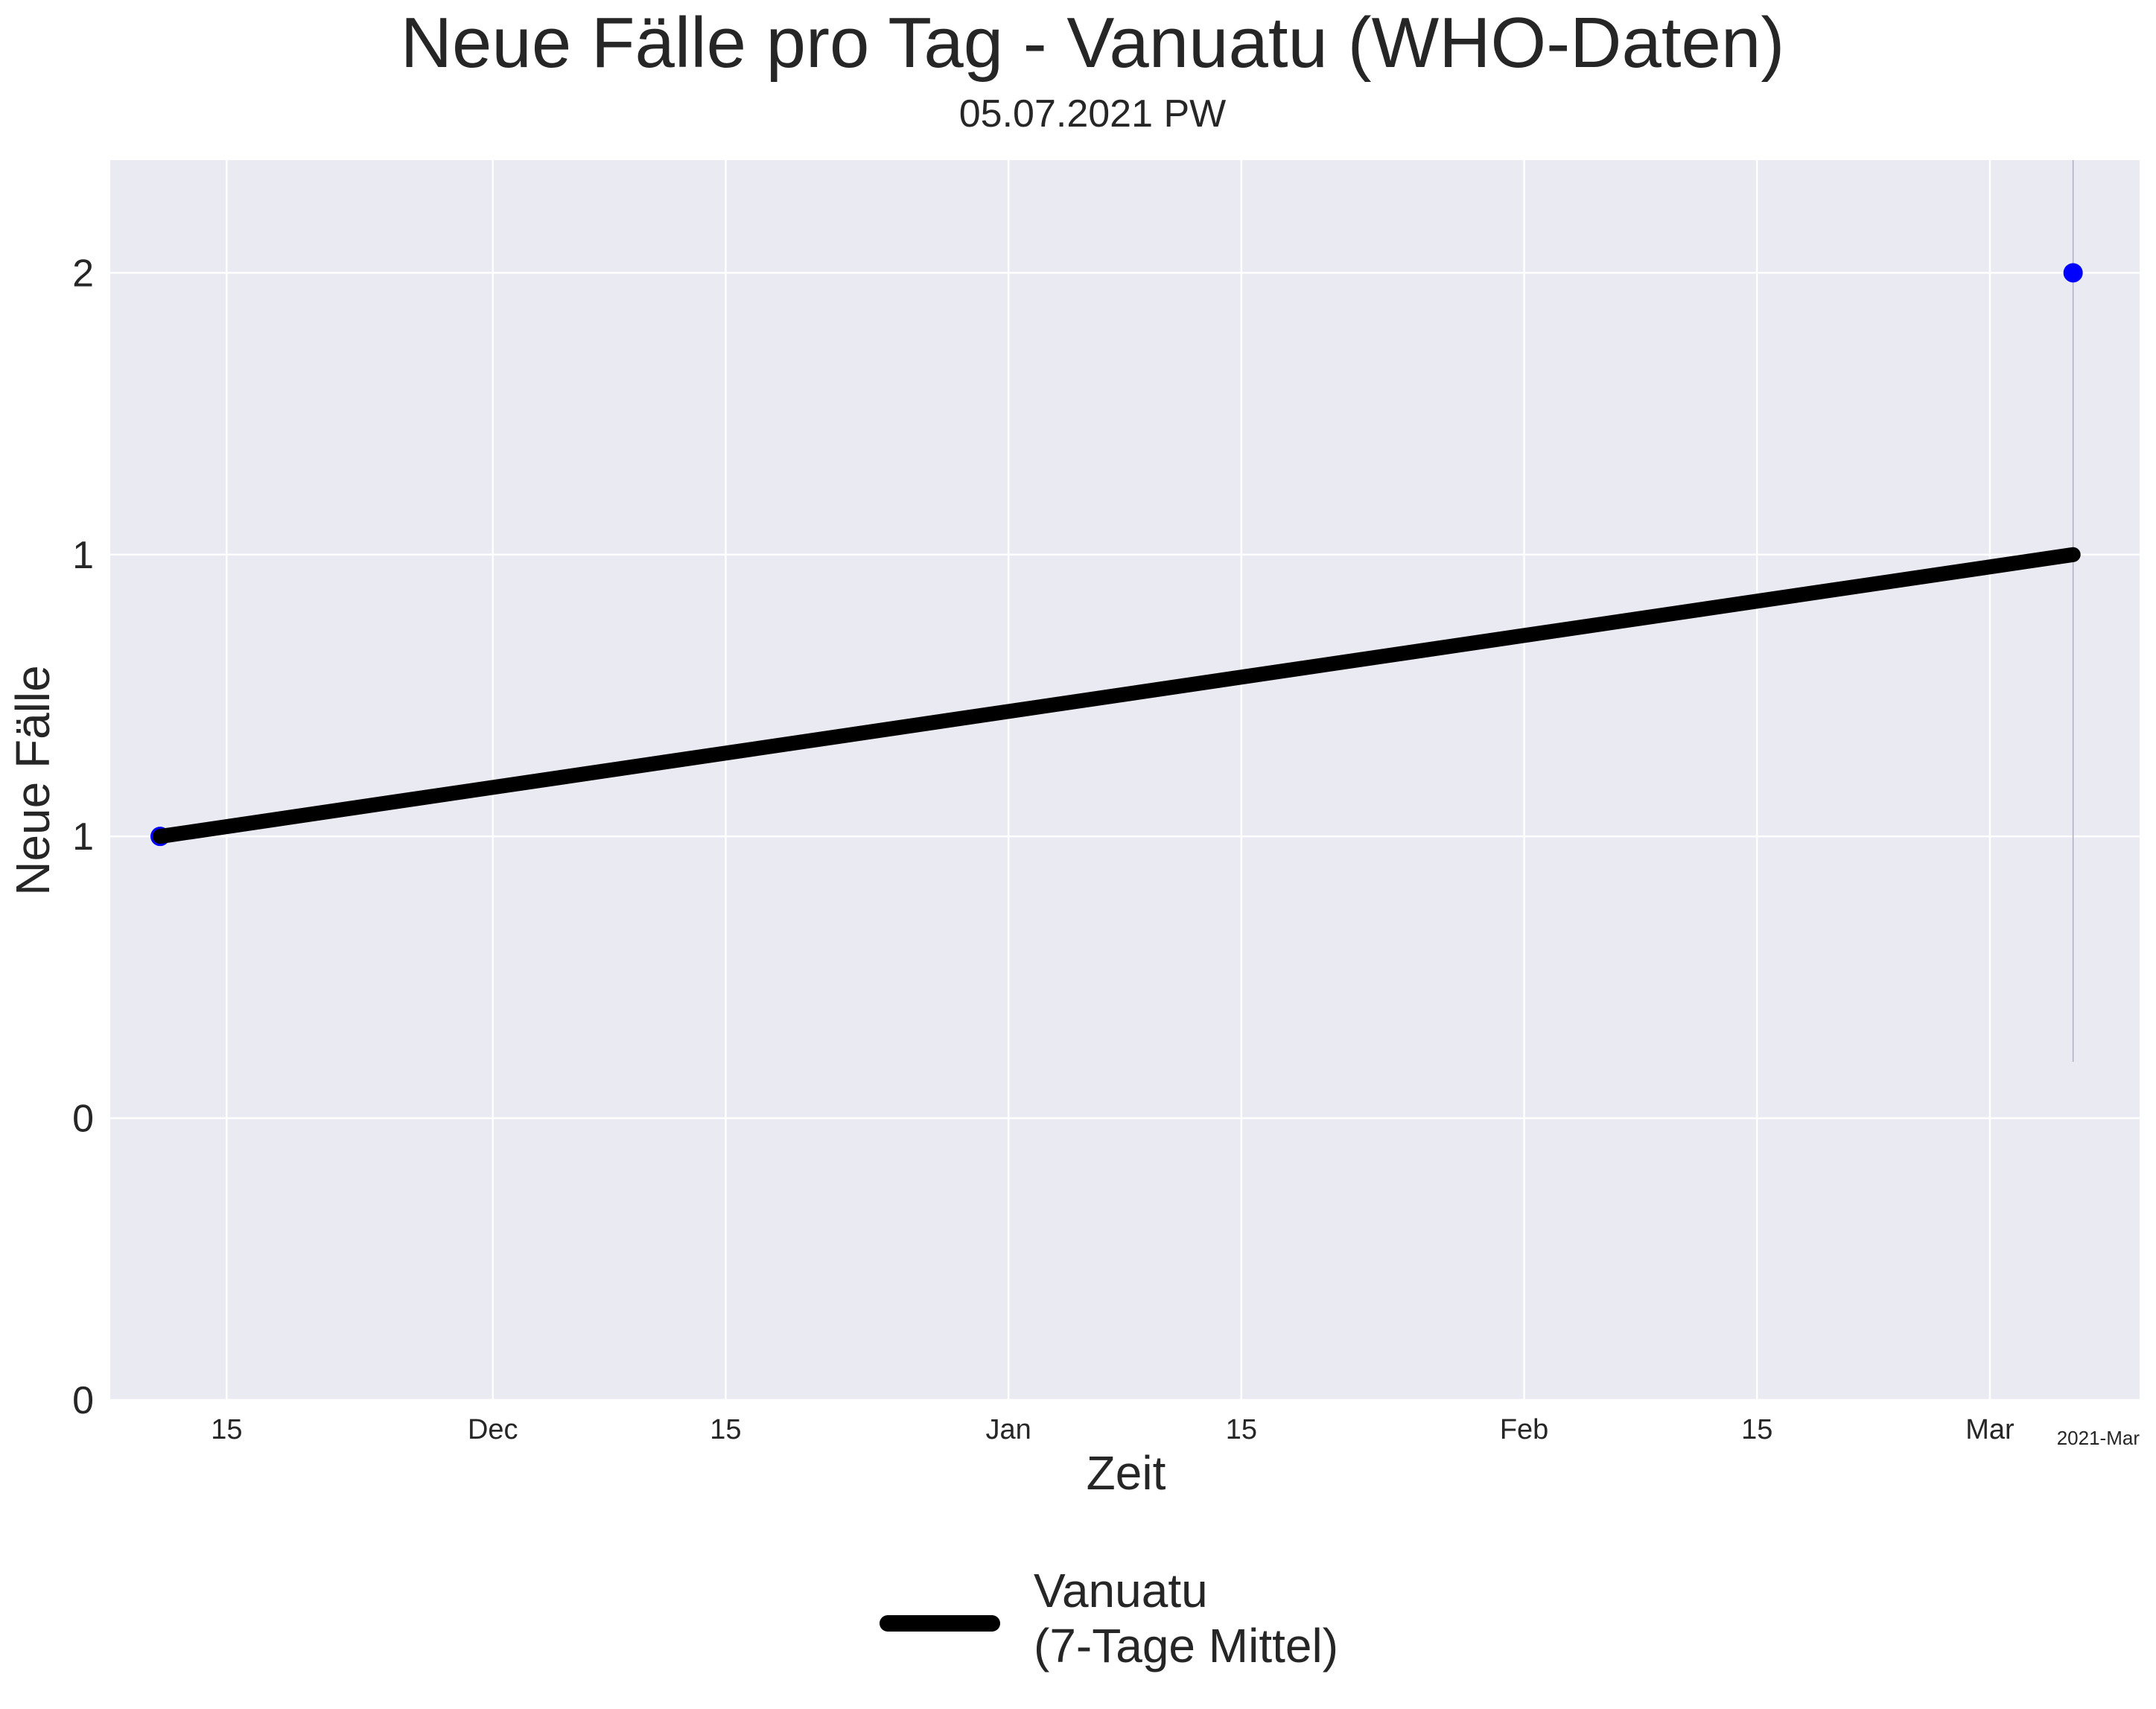 The height and width of the screenshot is (1709, 2156). Describe the element at coordinates (1990, 1429) in the screenshot. I see `x-tick-label: Mar` at that location.